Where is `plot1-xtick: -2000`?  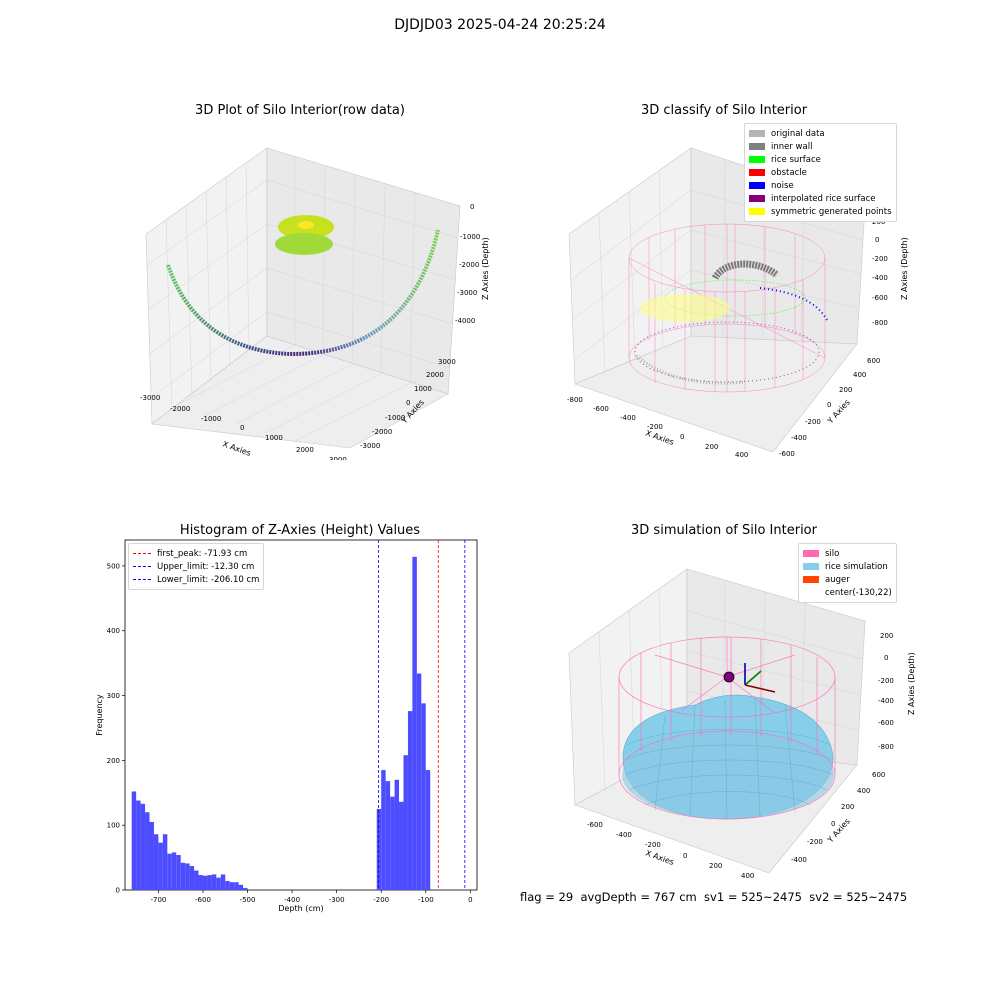
plot1-xtick: -2000 is located at coordinates (180, 409).